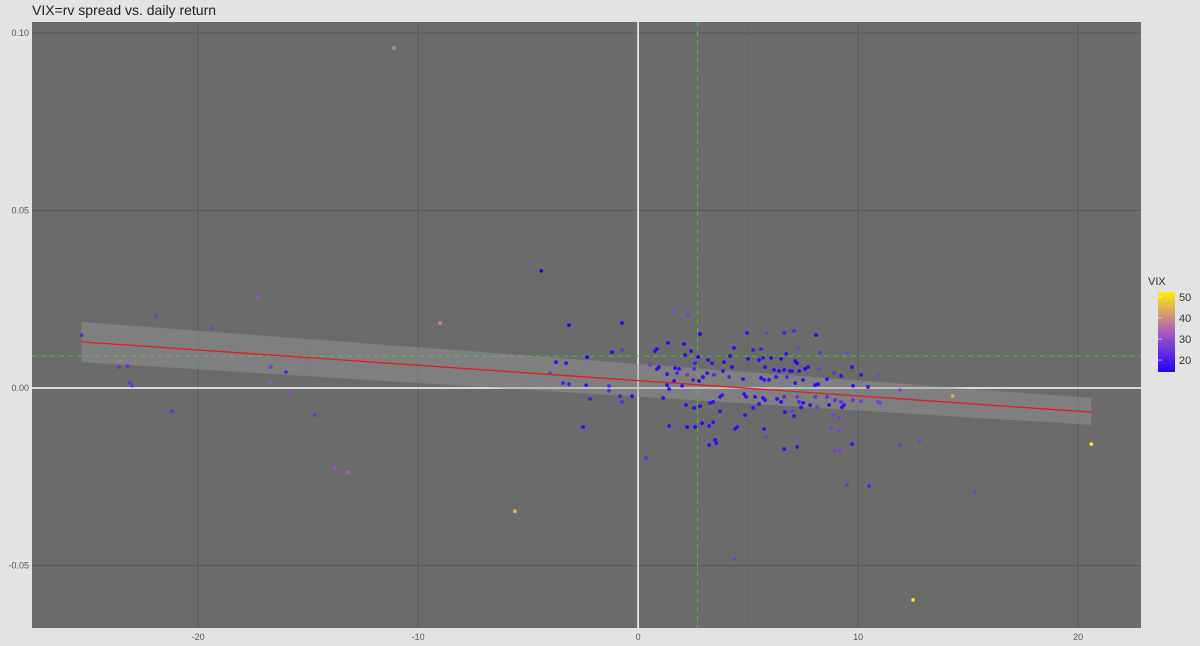 This screenshot has width=1200, height=646. What do you see at coordinates (1166, 332) in the screenshot?
I see `legend-colorbar` at bounding box center [1166, 332].